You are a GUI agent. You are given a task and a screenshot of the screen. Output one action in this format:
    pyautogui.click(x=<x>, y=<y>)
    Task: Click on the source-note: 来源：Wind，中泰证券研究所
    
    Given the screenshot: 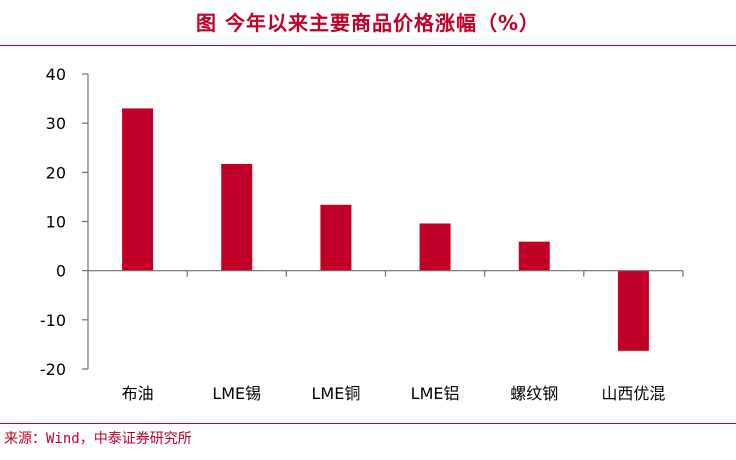 What is the action you would take?
    pyautogui.click(x=98, y=439)
    